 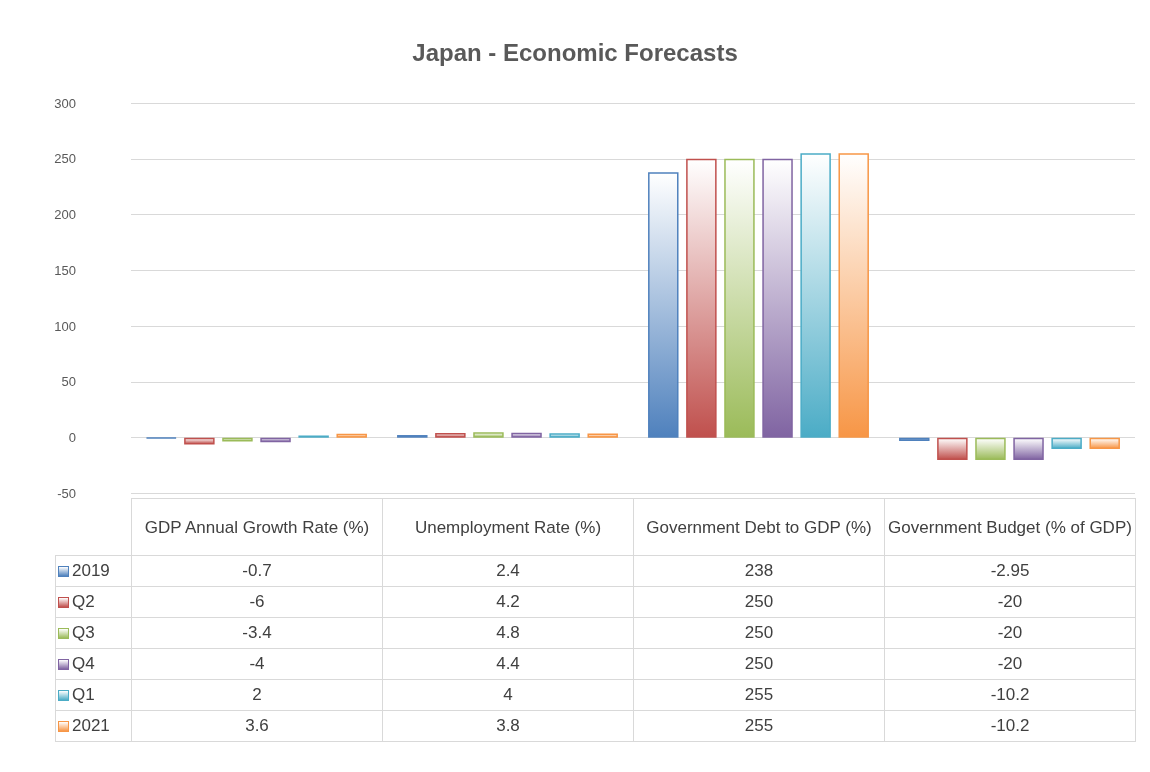 I want to click on y-tick-label: 150, so click(x=65, y=270).